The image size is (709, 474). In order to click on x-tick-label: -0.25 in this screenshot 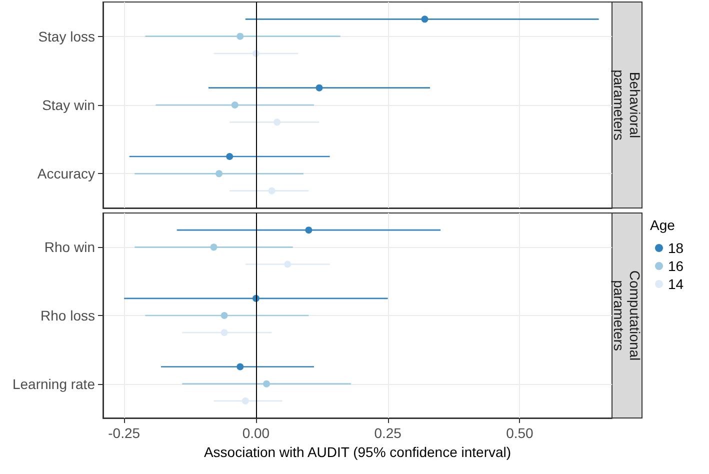, I will do `click(124, 433)`.